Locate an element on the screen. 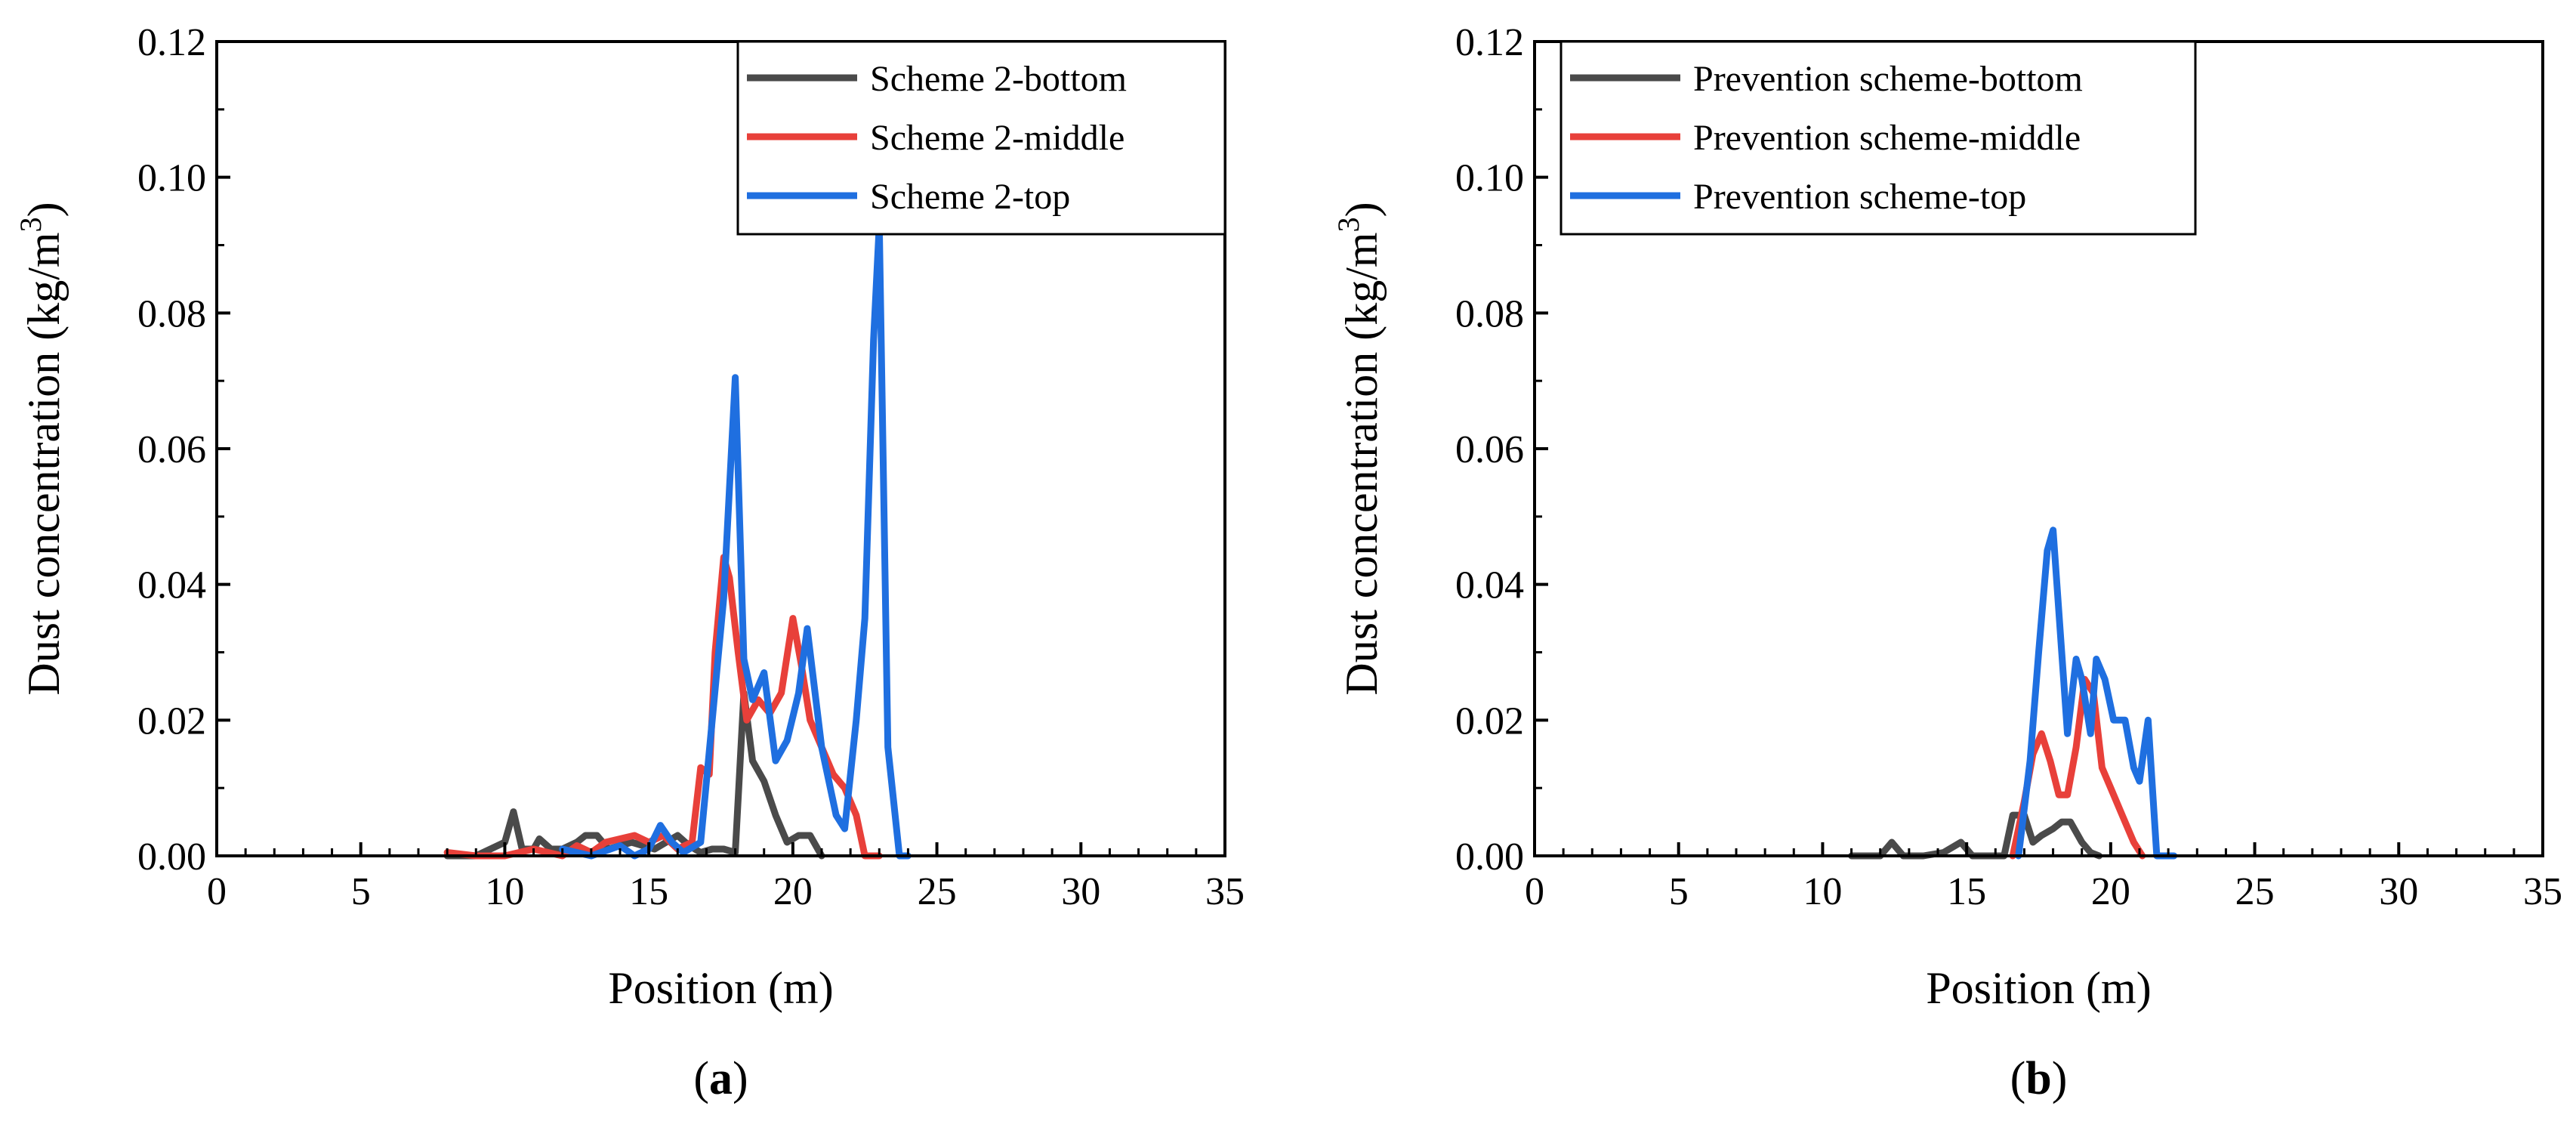 This screenshot has height=1121, width=2576. legend-label-1: Prevention scheme-bottom is located at coordinates (1888, 79).